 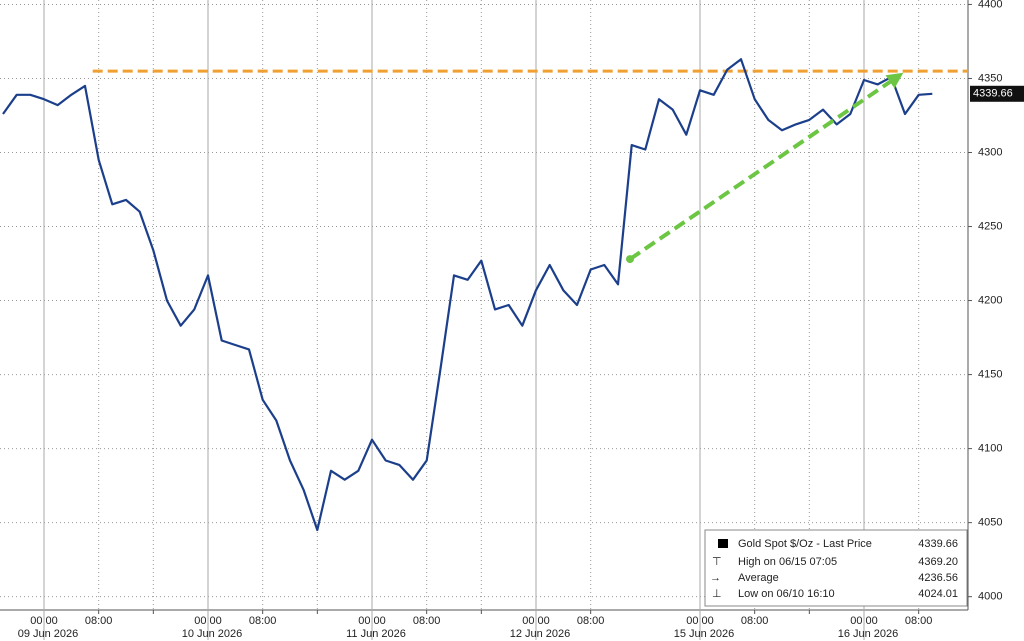 What do you see at coordinates (990, 78) in the screenshot?
I see `y-tick-label: 4350` at bounding box center [990, 78].